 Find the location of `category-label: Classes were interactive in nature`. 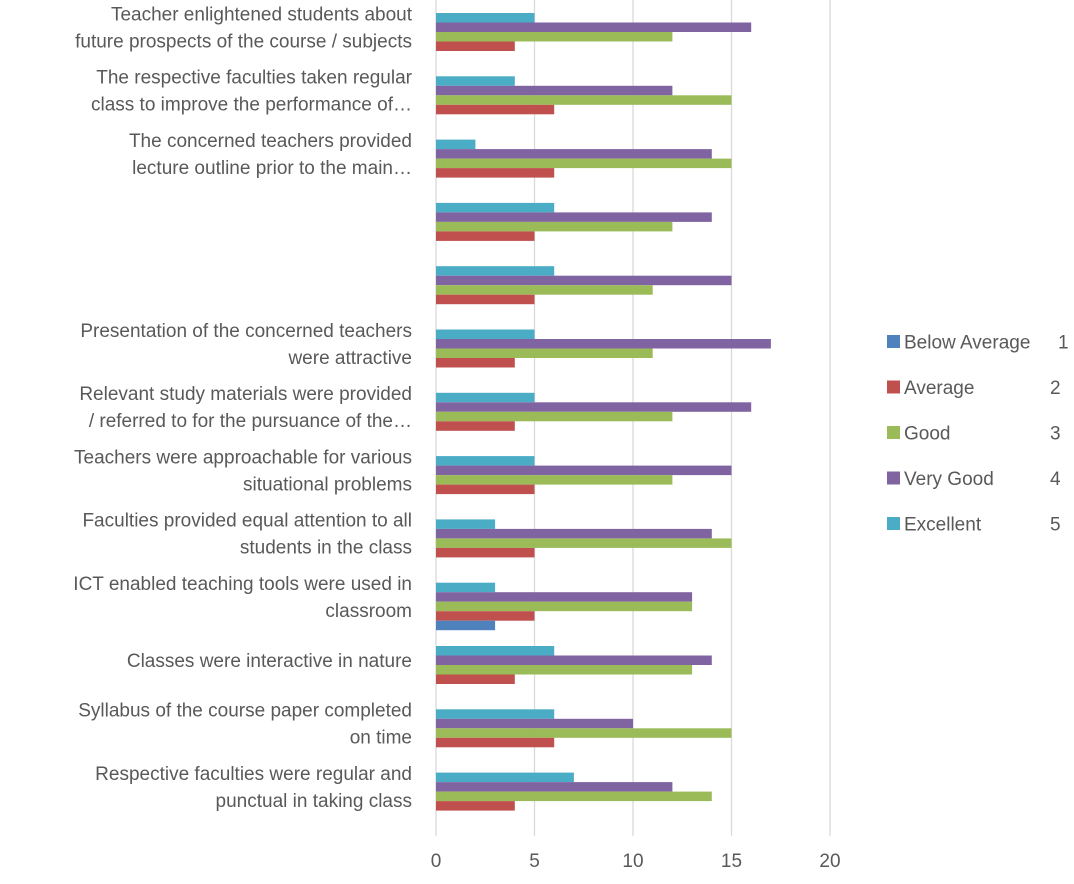

category-label: Classes were interactive in nature is located at coordinates (269, 661).